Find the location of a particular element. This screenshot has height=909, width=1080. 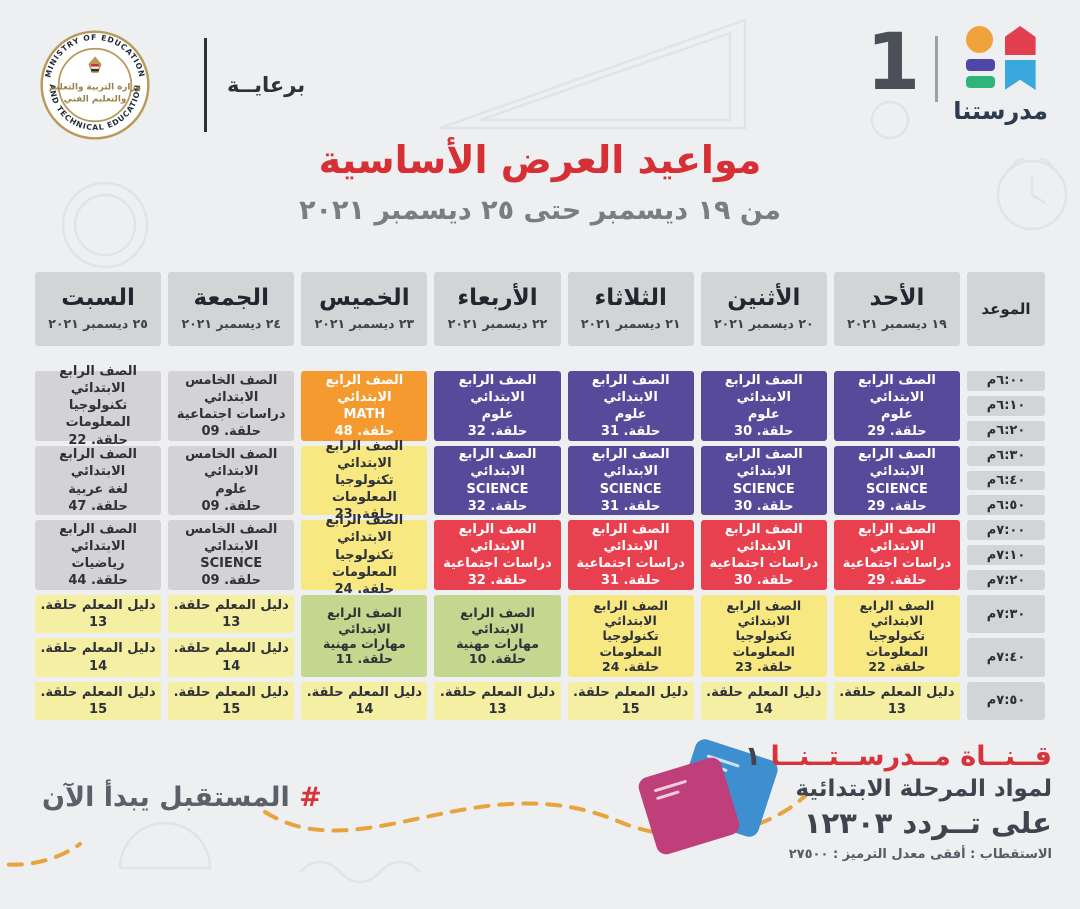

day-header-cell: الجمعة ٢٤ ديسمبر ٢٠٢١ is located at coordinates (231, 309).